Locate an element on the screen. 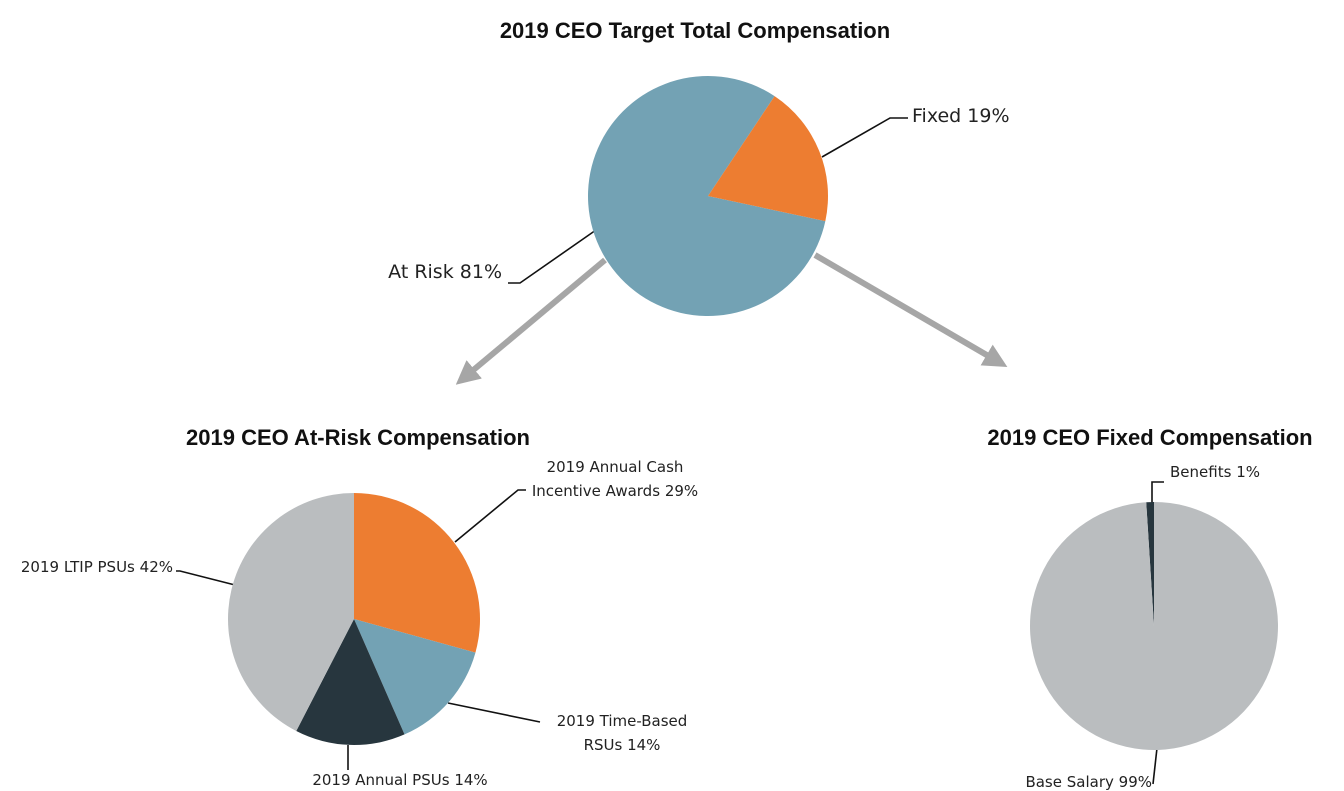  chart-title: 2019 CEO Target Total Compensation is located at coordinates (695, 30).